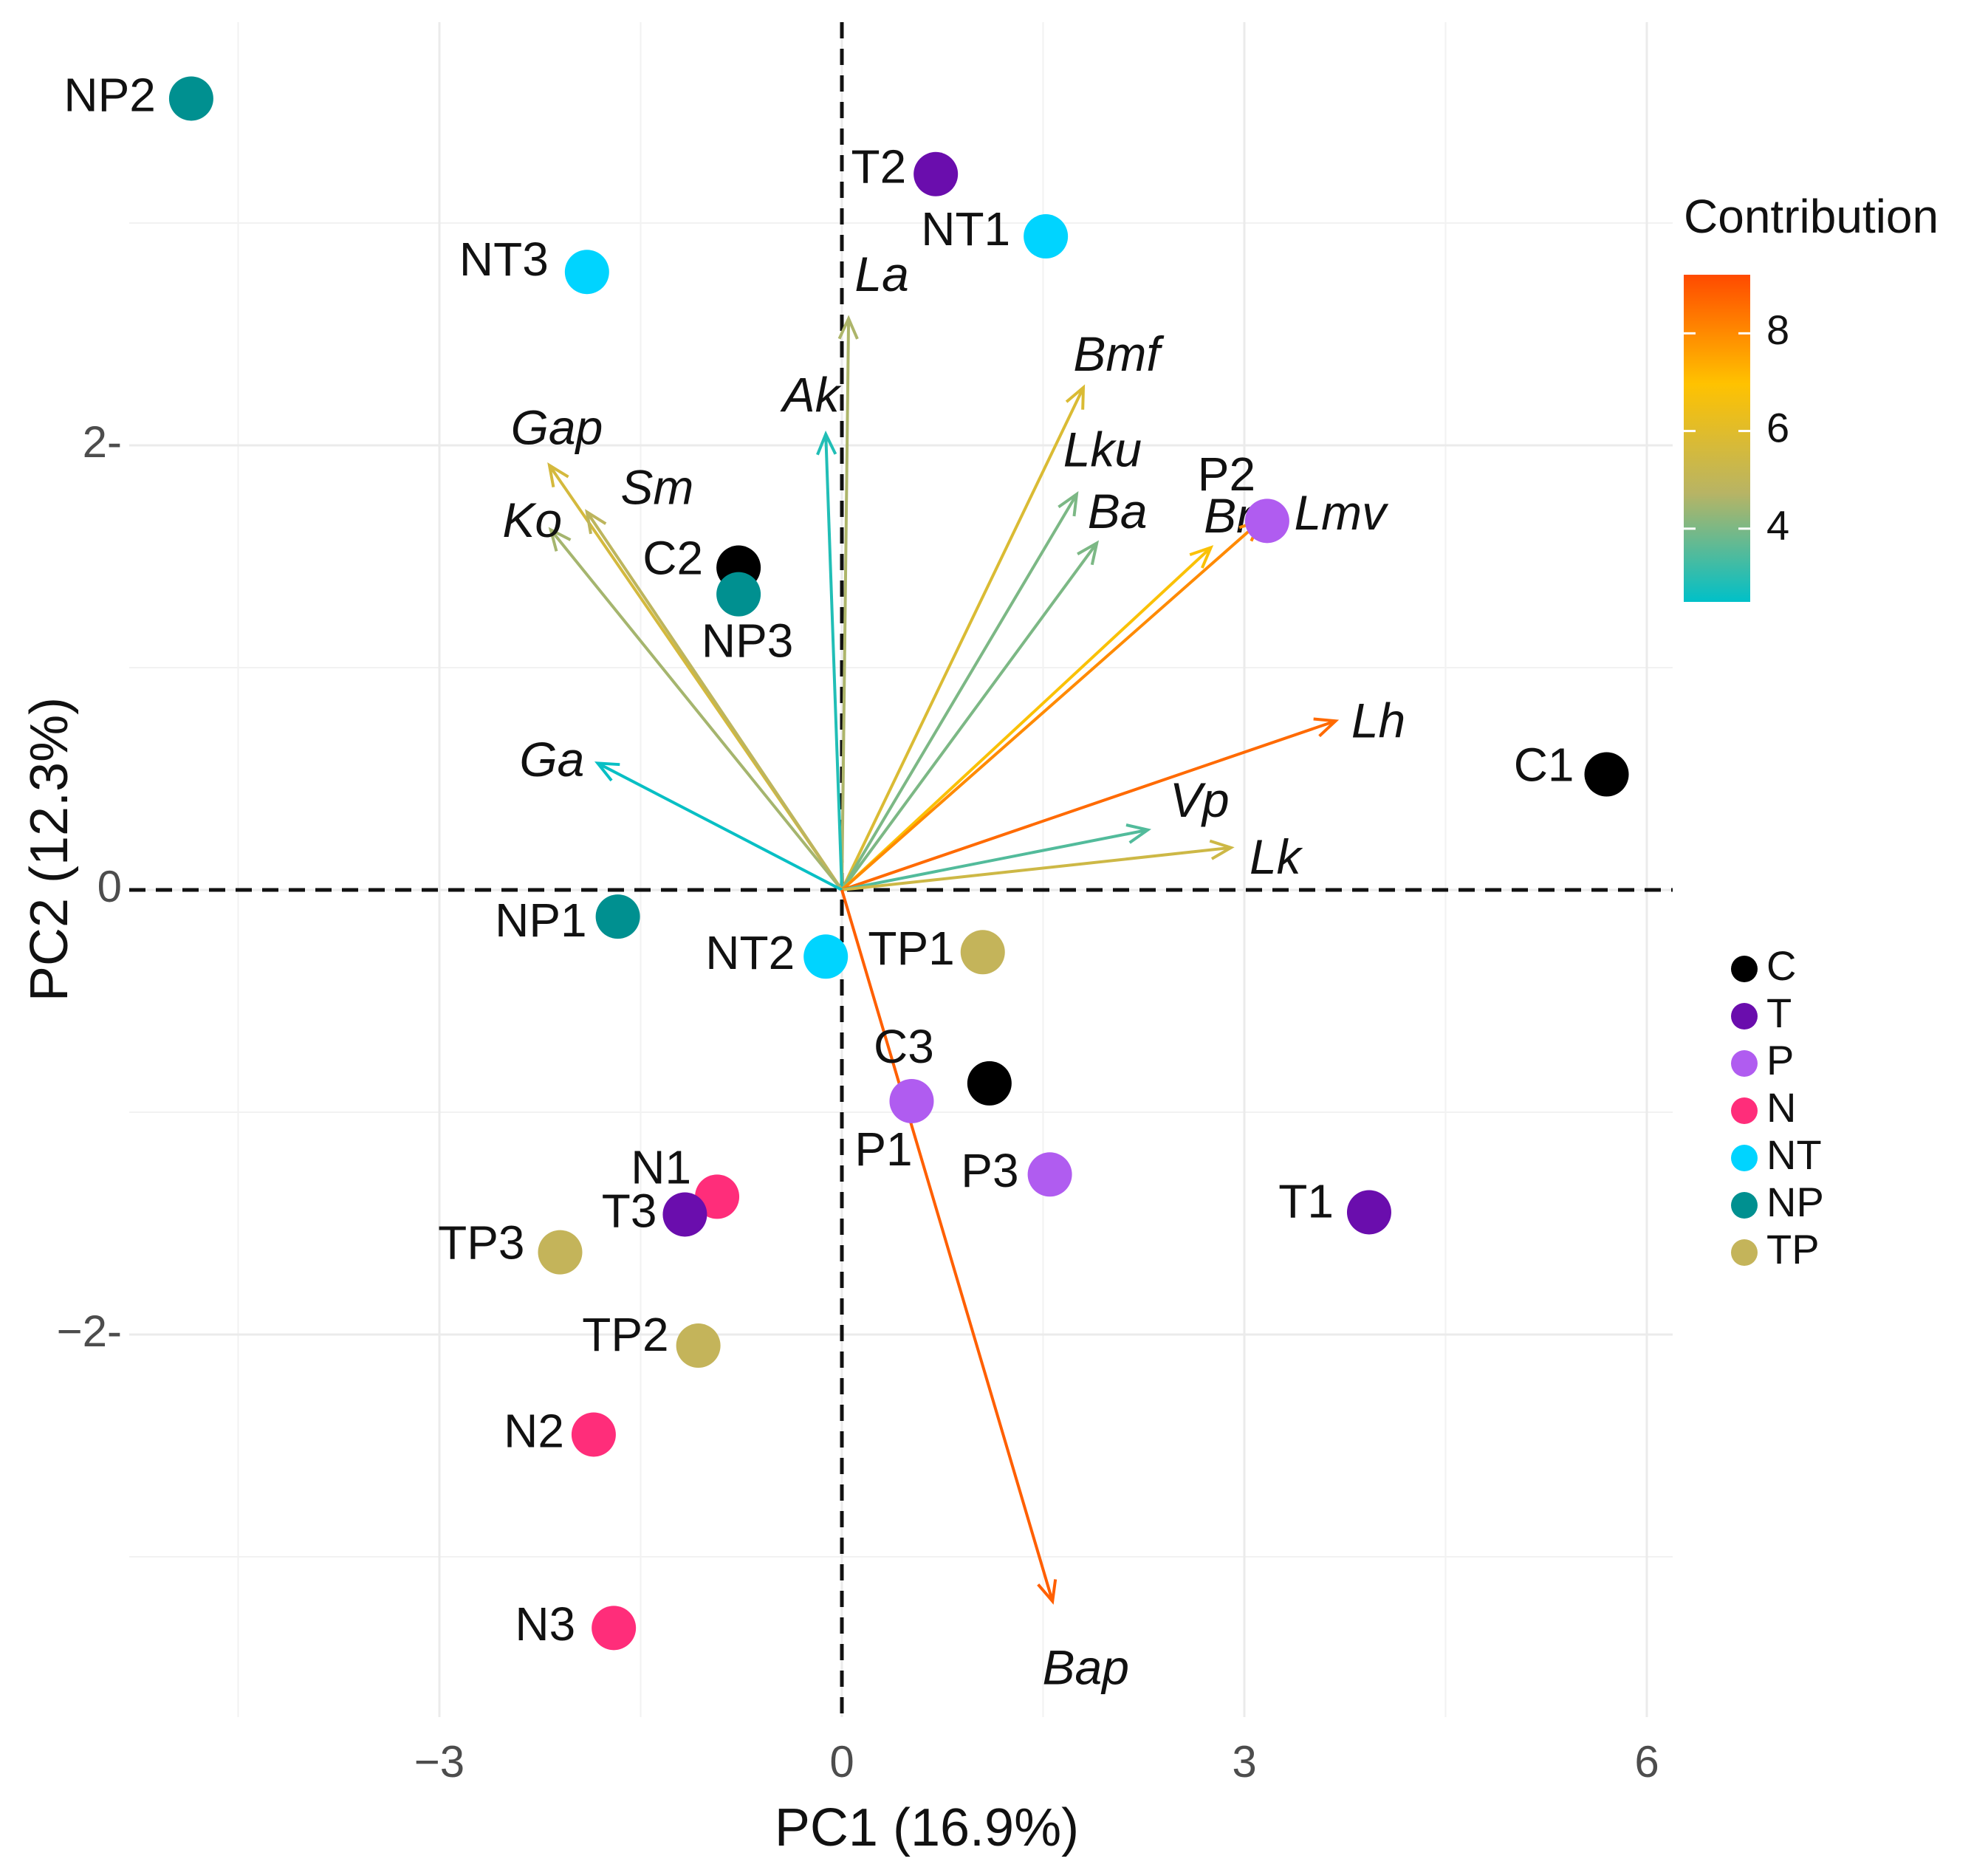 This screenshot has width=1988, height=1867. I want to click on legend-key-nt, so click(1745, 1158).